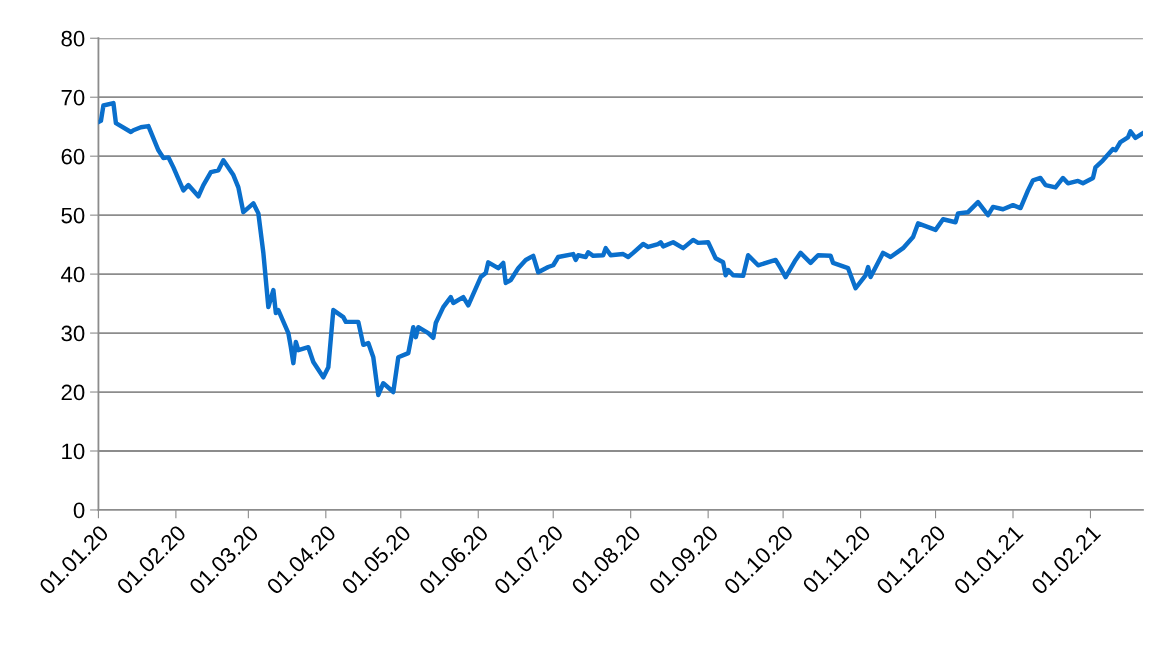 This screenshot has height=671, width=1158. I want to click on y-tick-label: 20, so click(73, 392).